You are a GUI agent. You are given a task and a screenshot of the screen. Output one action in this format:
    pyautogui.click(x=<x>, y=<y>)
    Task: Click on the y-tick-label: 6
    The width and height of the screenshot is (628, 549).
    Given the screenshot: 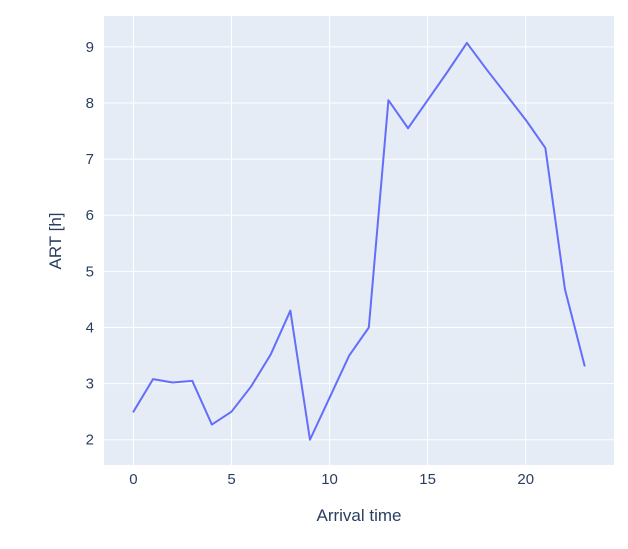 What is the action you would take?
    pyautogui.click(x=90, y=215)
    